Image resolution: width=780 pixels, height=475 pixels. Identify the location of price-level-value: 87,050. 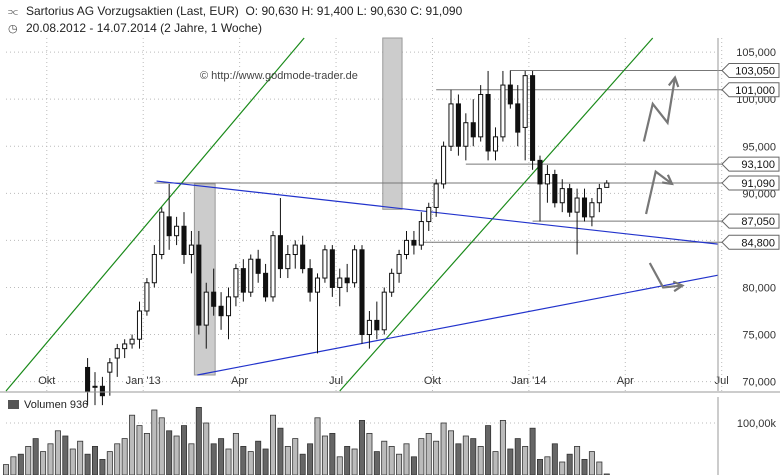
(758, 222).